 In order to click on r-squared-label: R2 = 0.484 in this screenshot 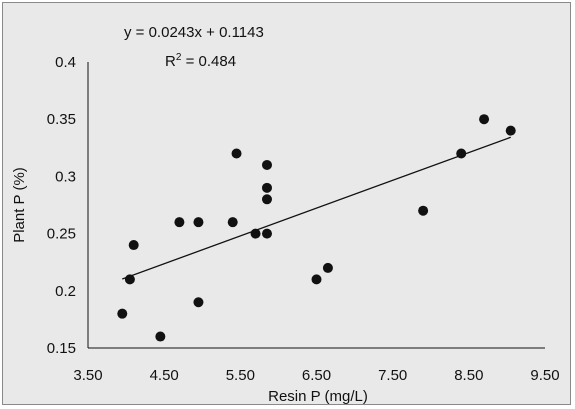, I will do `click(200, 61)`.